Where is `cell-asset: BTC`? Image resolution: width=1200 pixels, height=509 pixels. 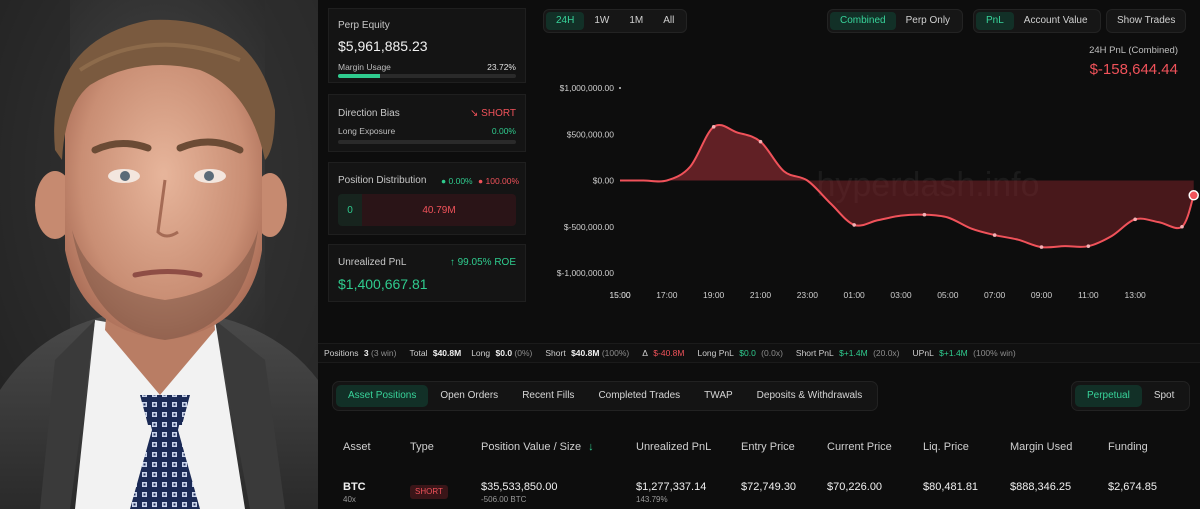
cell-asset: BTC is located at coordinates (354, 487).